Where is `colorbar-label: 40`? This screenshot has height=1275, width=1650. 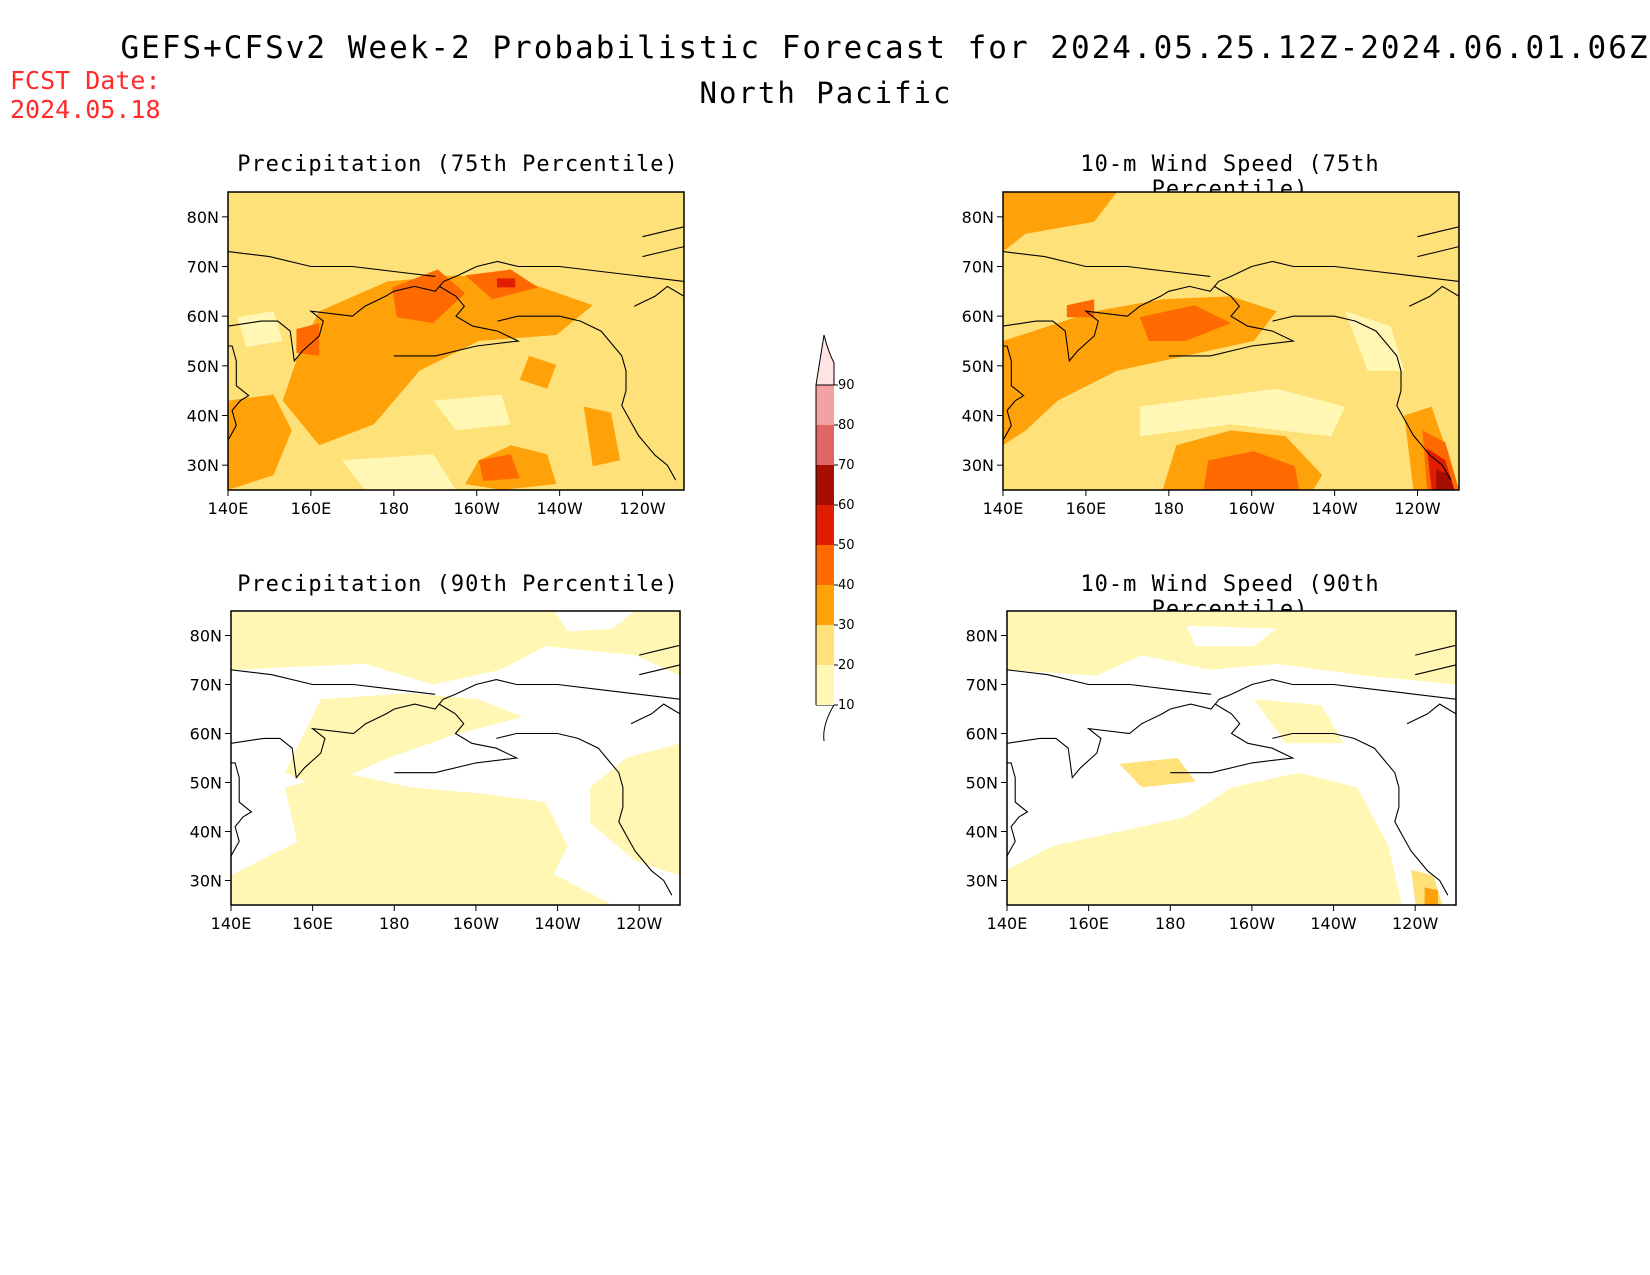
colorbar-label: 40 is located at coordinates (846, 585).